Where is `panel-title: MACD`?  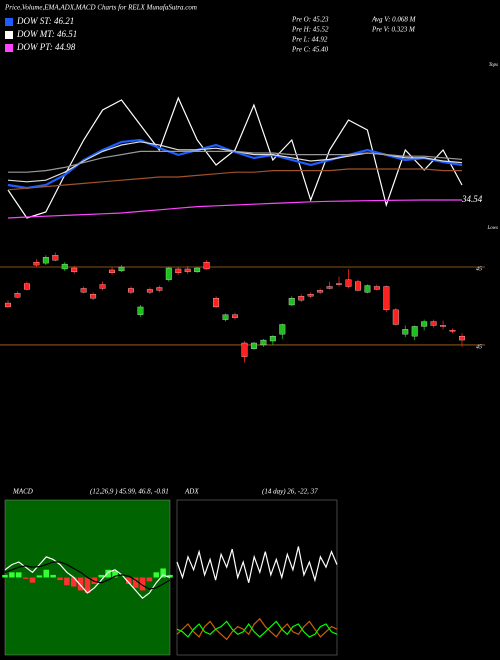
panel-title: MACD is located at coordinates (22, 492).